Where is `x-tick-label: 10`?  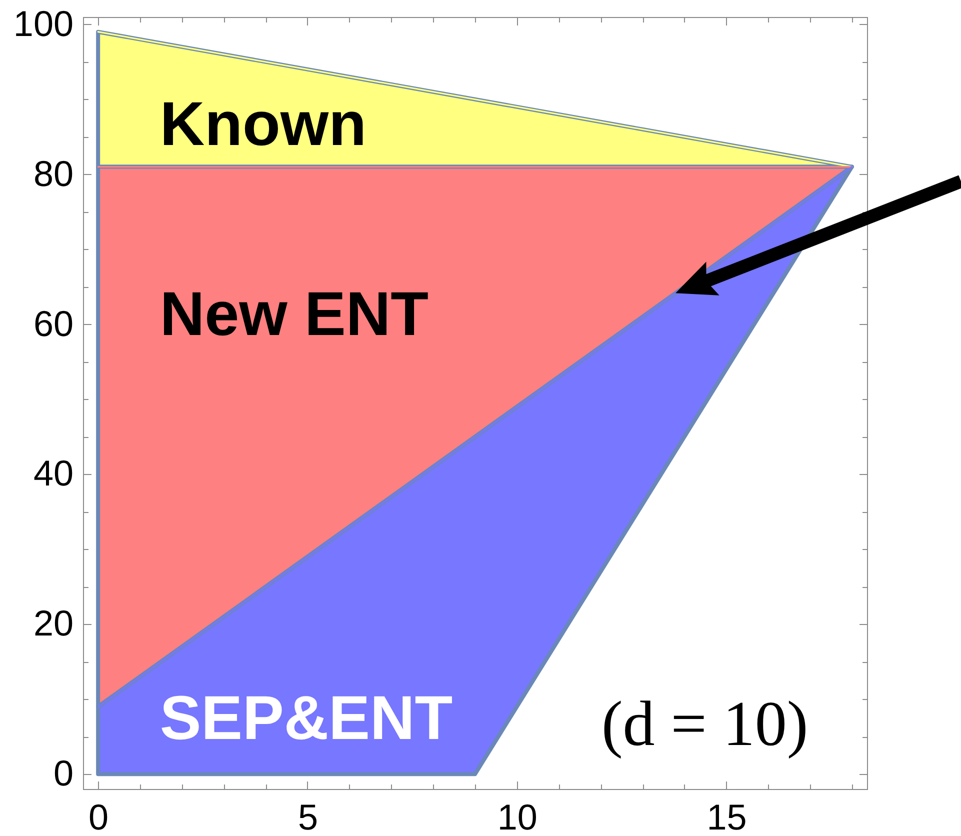 x-tick-label: 10 is located at coordinates (517, 816).